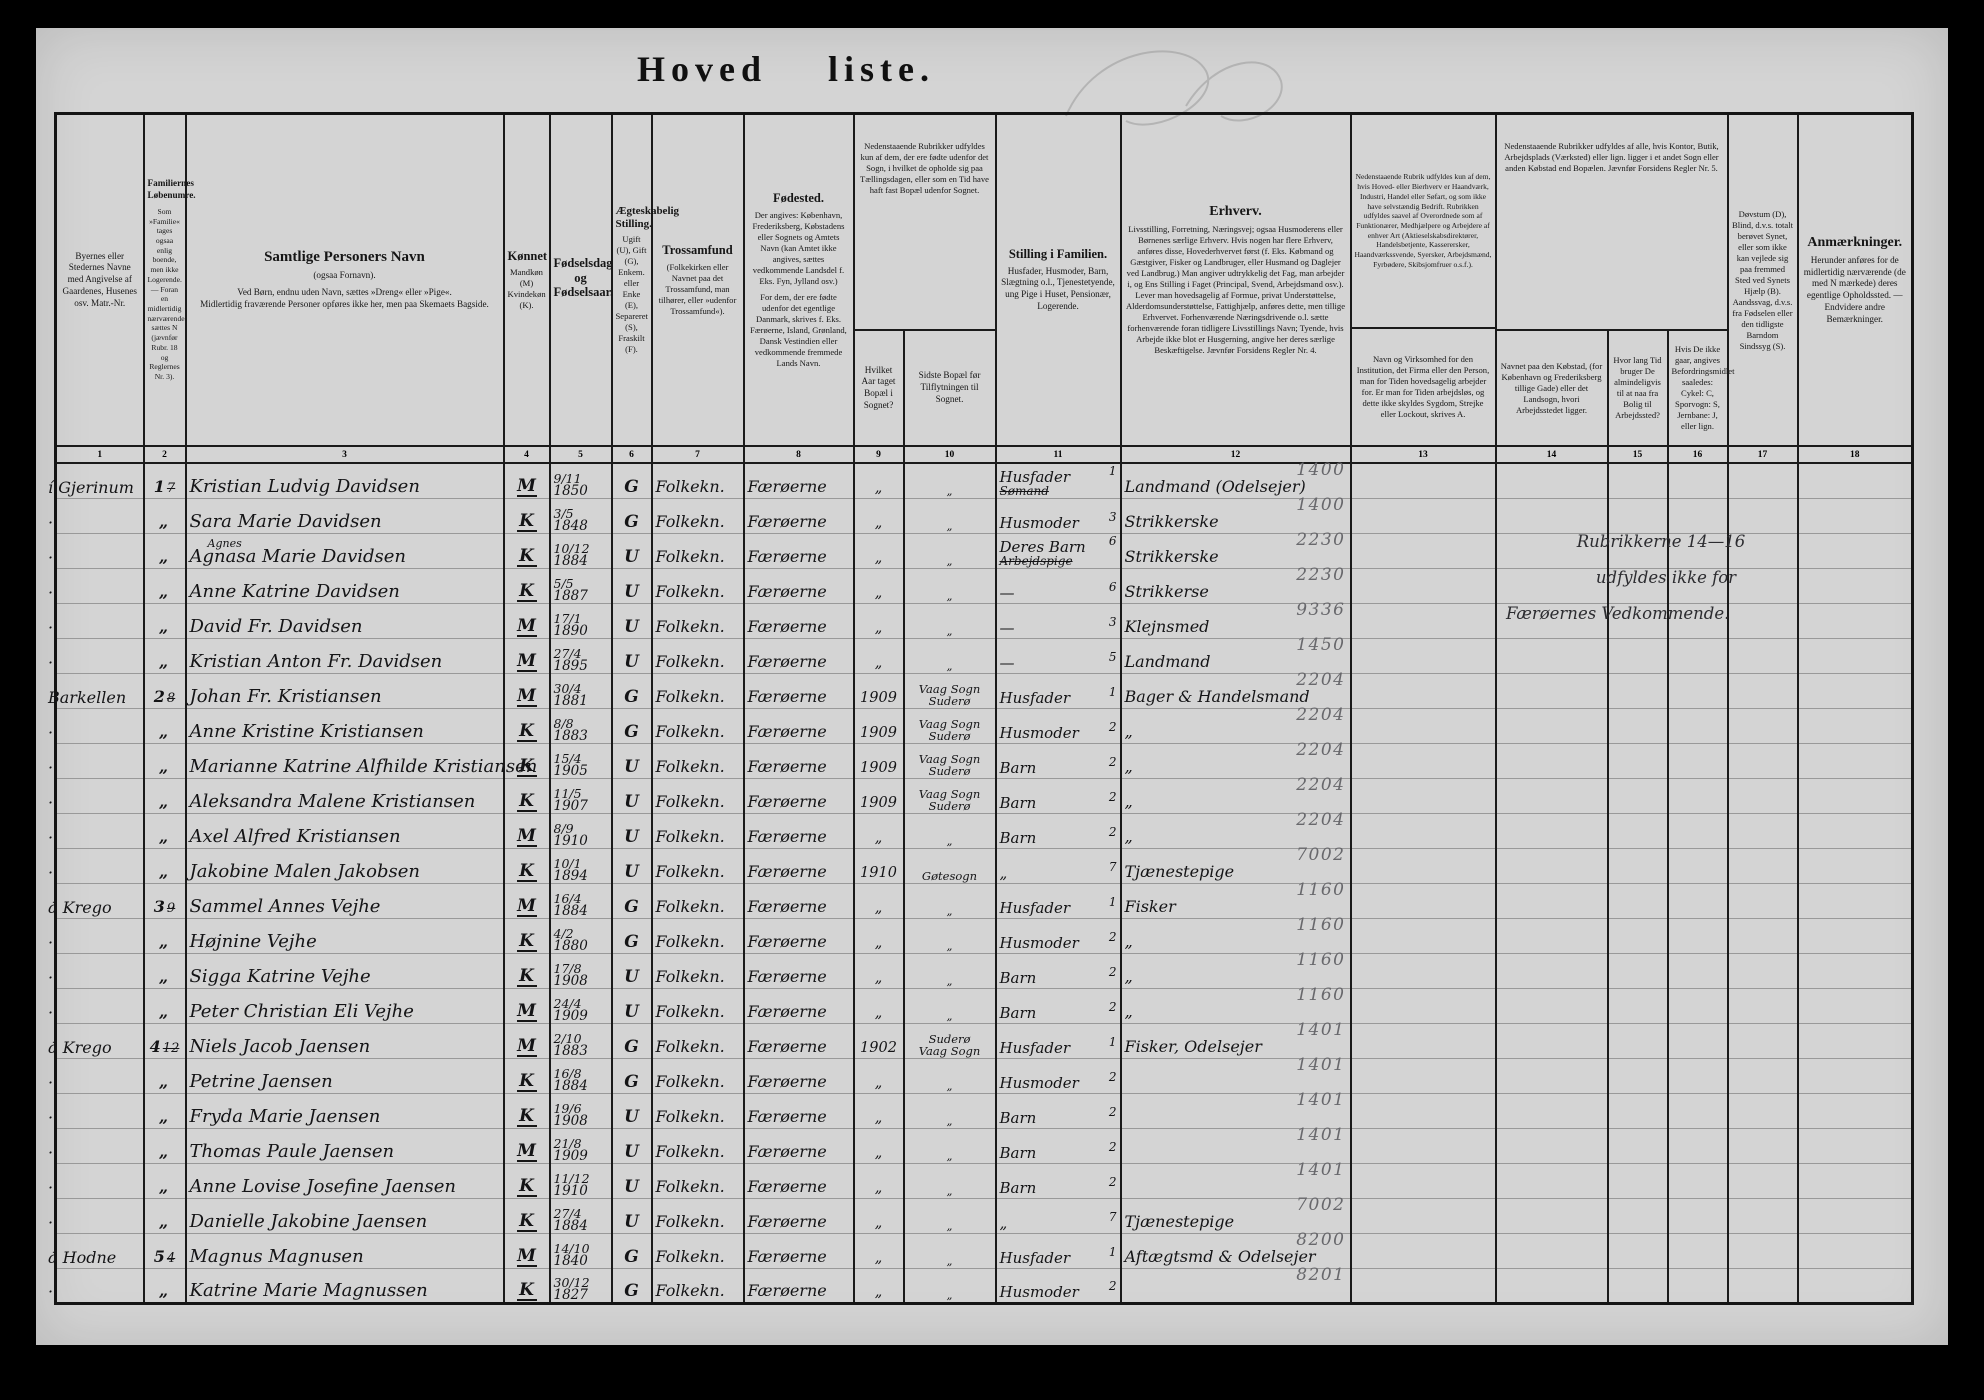  Describe the element at coordinates (1058, 691) in the screenshot. I see `position-cell: Husfader 1` at that location.